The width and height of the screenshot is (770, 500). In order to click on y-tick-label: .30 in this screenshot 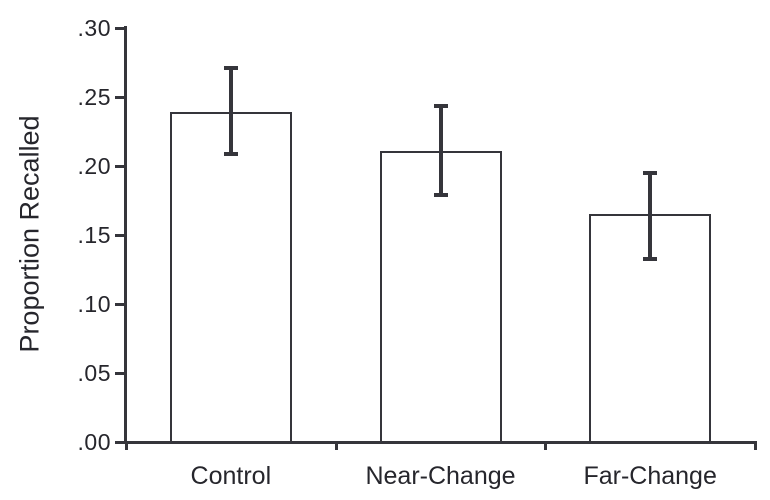, I will do `click(94, 28)`.